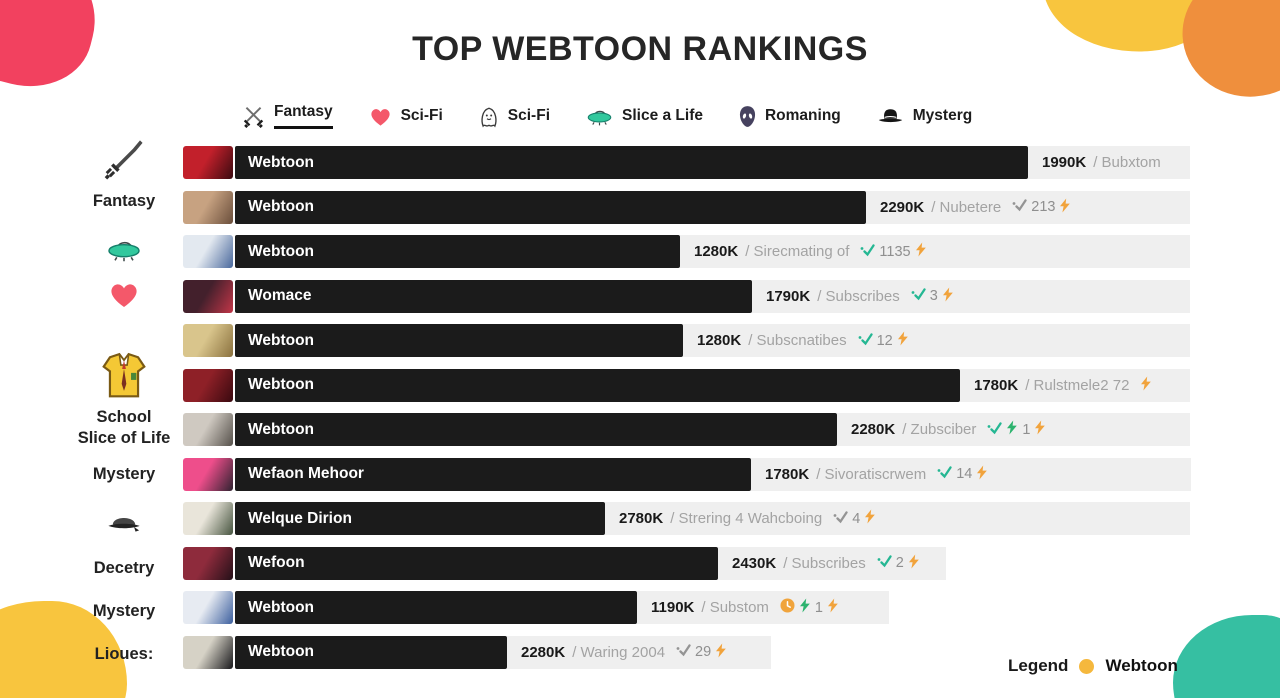  What do you see at coordinates (124, 417) in the screenshot?
I see `sidebar-label: School` at bounding box center [124, 417].